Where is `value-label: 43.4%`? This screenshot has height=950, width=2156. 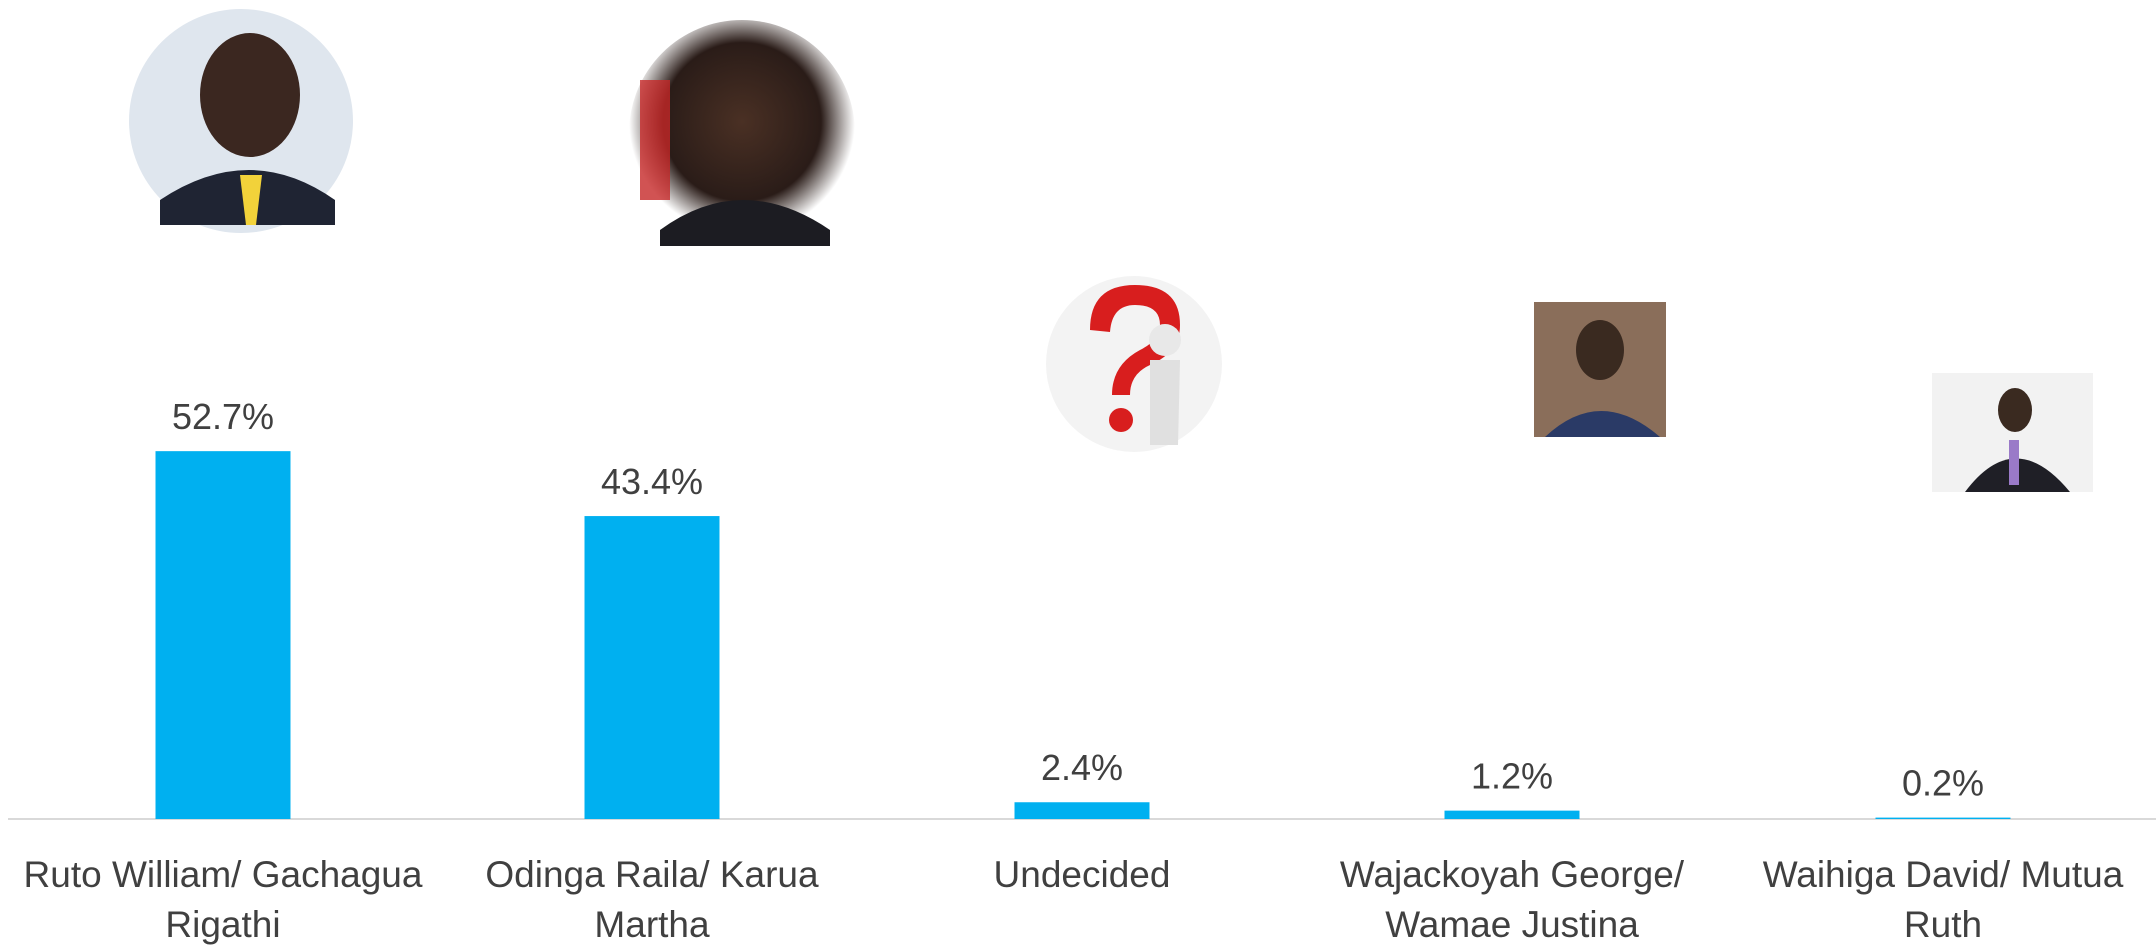 value-label: 43.4% is located at coordinates (652, 481).